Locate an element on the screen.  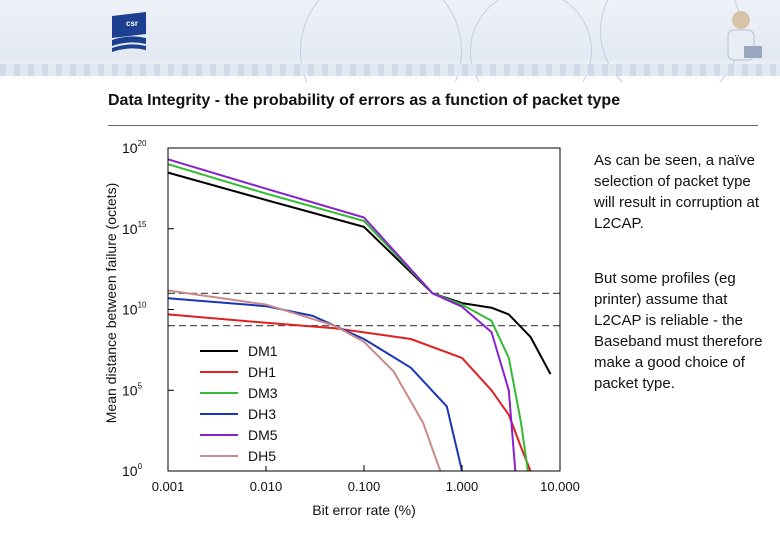
legend-label-dh5: DH5 is located at coordinates (262, 456).